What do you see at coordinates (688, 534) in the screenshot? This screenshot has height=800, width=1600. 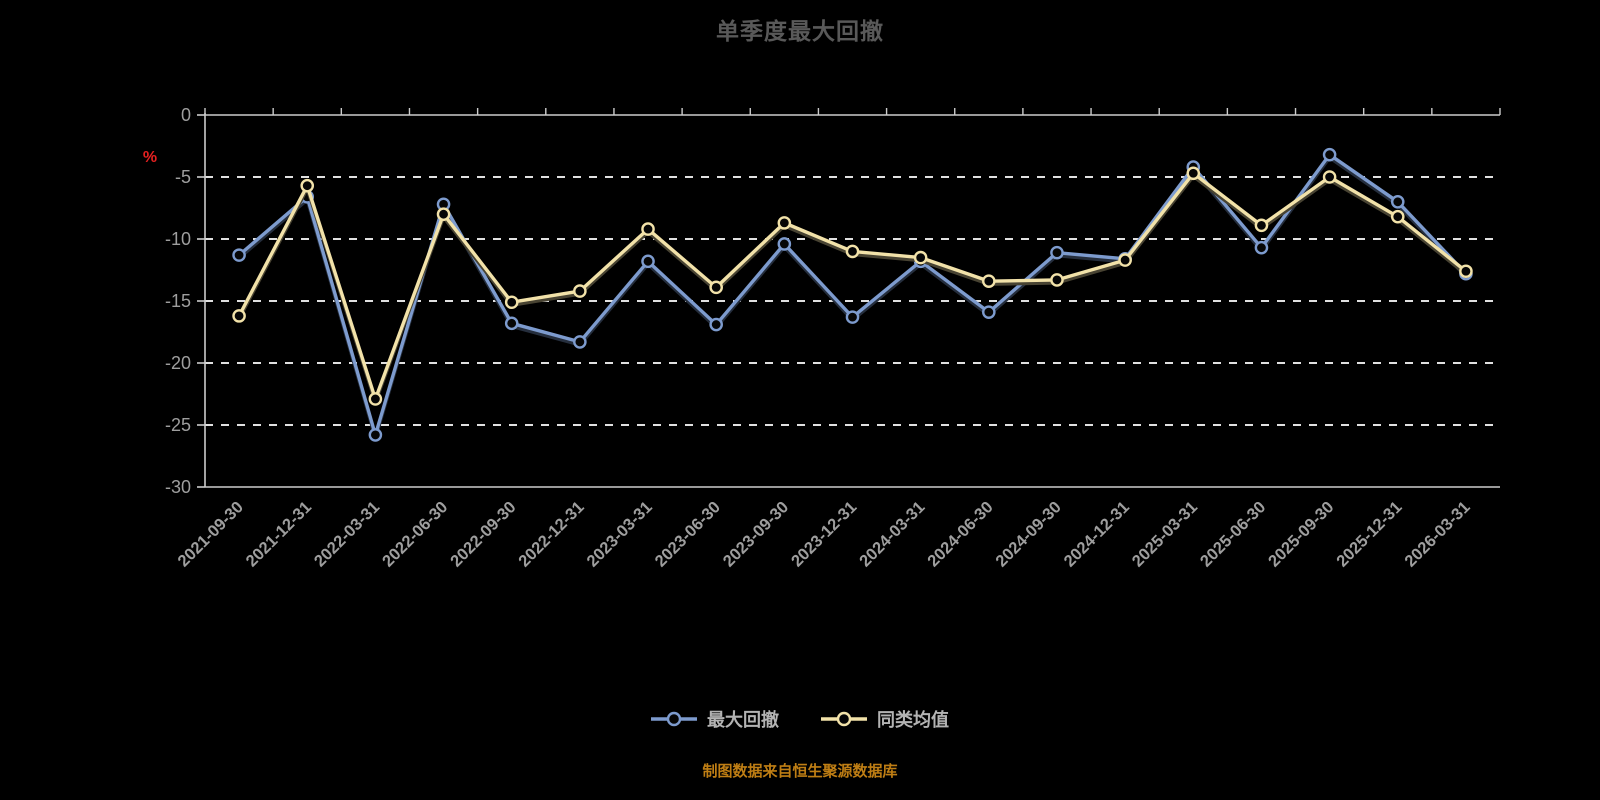 I see `x-tick-label: 2023-06-30` at bounding box center [688, 534].